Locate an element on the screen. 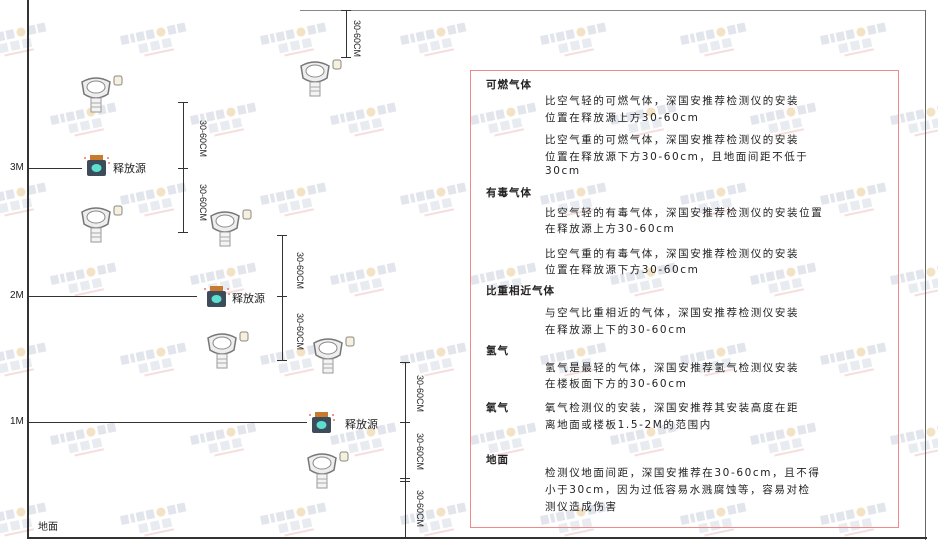  source-label-1m: 释放源 is located at coordinates (361, 424).